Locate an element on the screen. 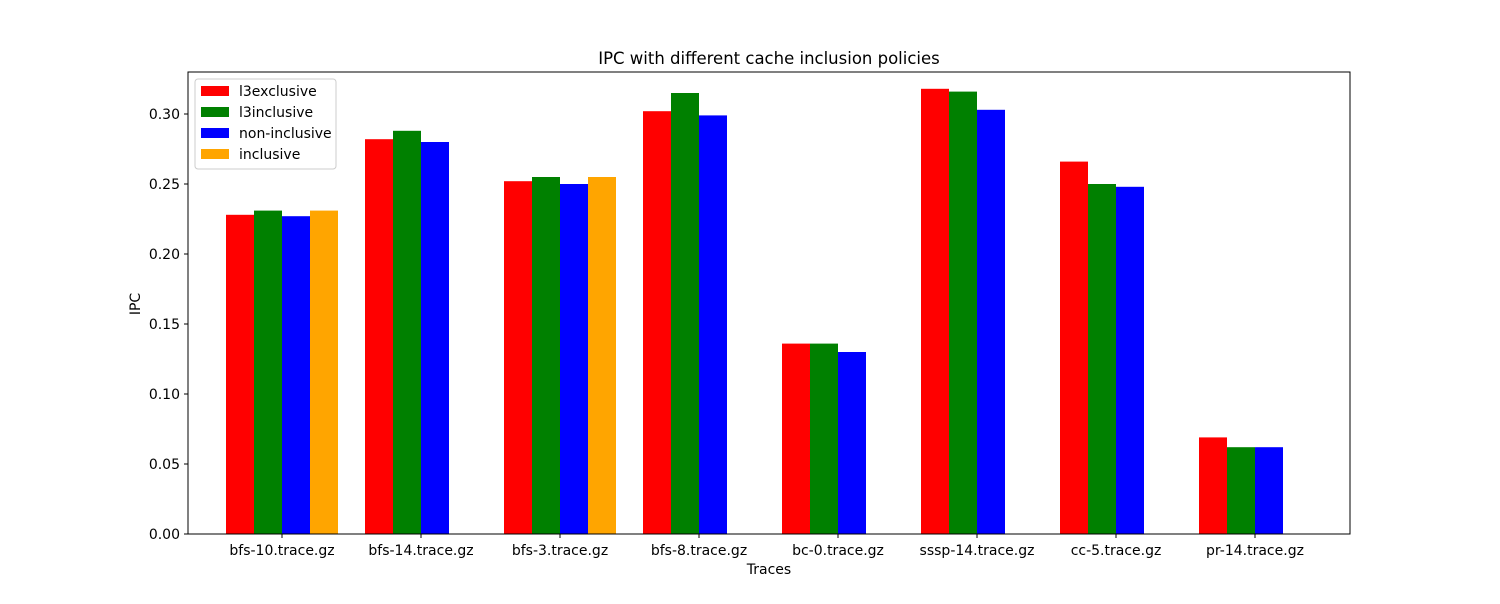 The width and height of the screenshot is (1500, 604). bar-inclusive-bfs-10-trace-gz is located at coordinates (324, 372).